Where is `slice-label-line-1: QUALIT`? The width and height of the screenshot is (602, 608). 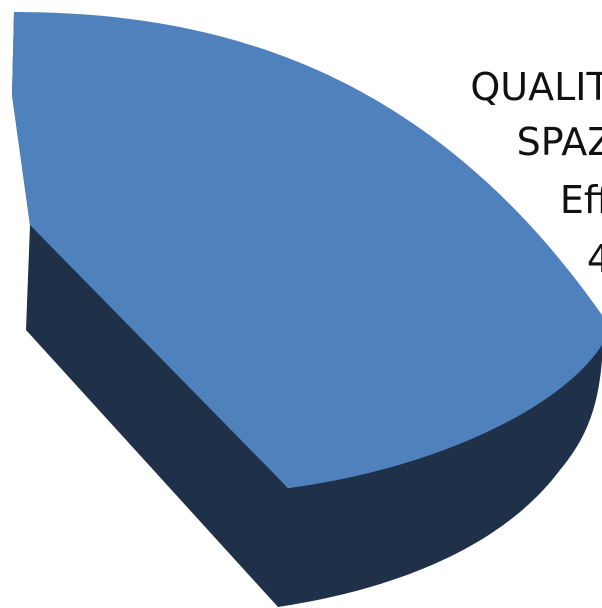 slice-label-line-1: QUALIT is located at coordinates (536, 87).